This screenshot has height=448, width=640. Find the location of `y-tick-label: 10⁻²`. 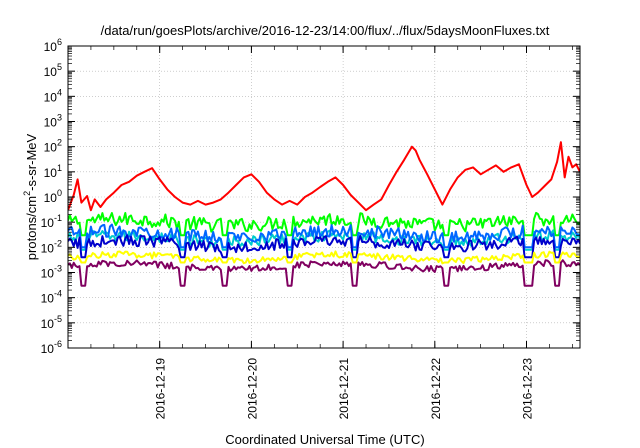

y-tick-label: 10⁻² is located at coordinates (51, 246).